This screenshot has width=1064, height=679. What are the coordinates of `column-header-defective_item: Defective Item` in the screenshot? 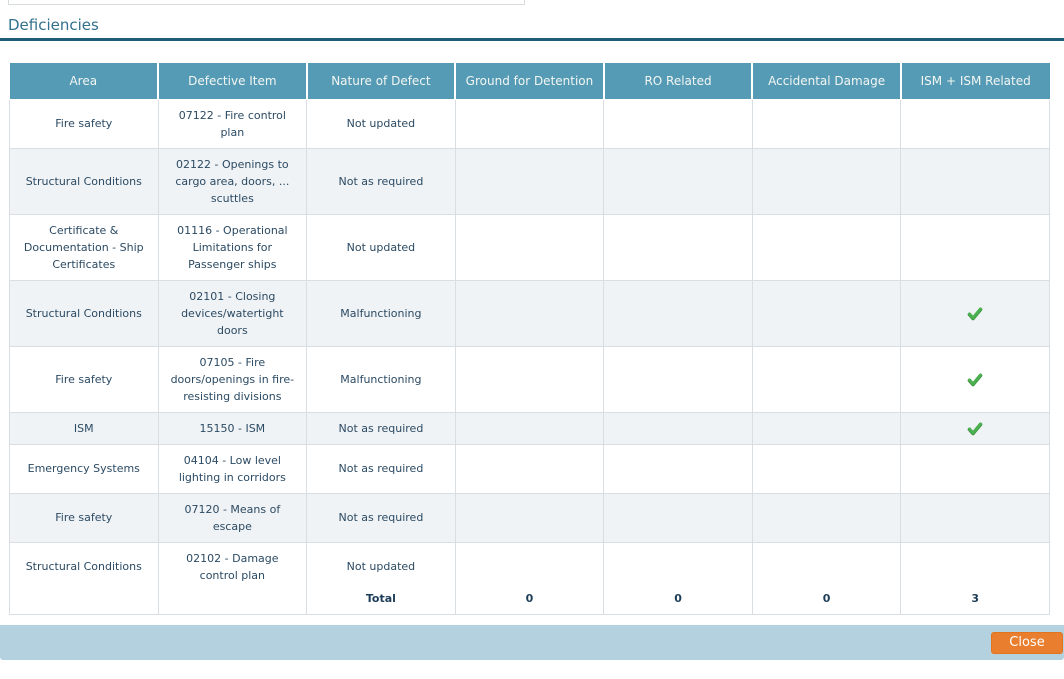 It's located at (233, 81).